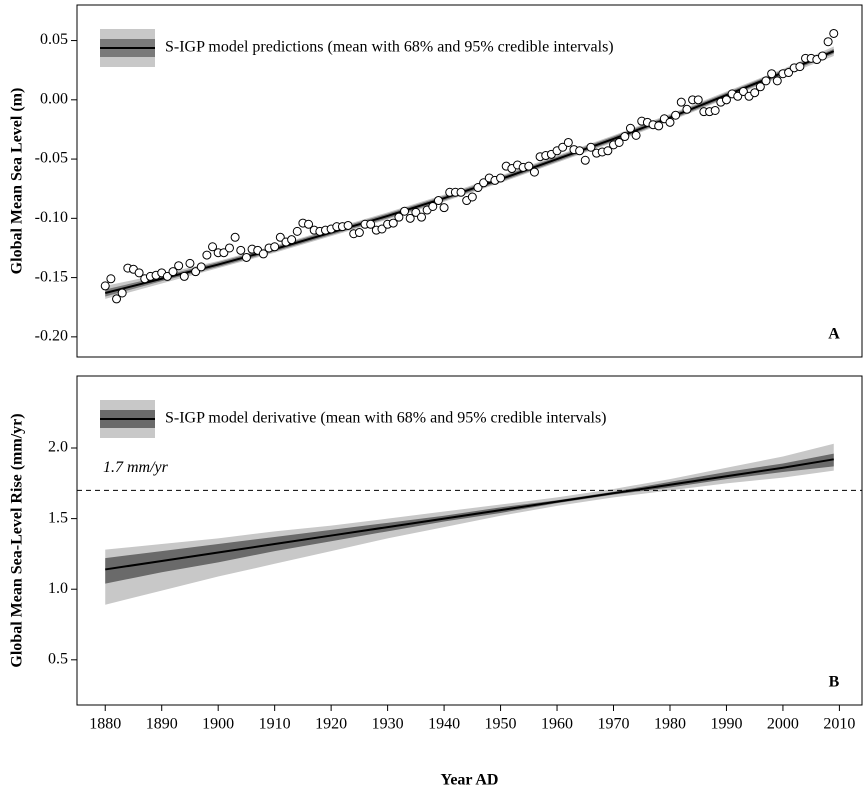 The width and height of the screenshot is (865, 793). Describe the element at coordinates (17, 181) in the screenshot. I see `y-axis-title: Global Mean Sea Level (m)` at that location.